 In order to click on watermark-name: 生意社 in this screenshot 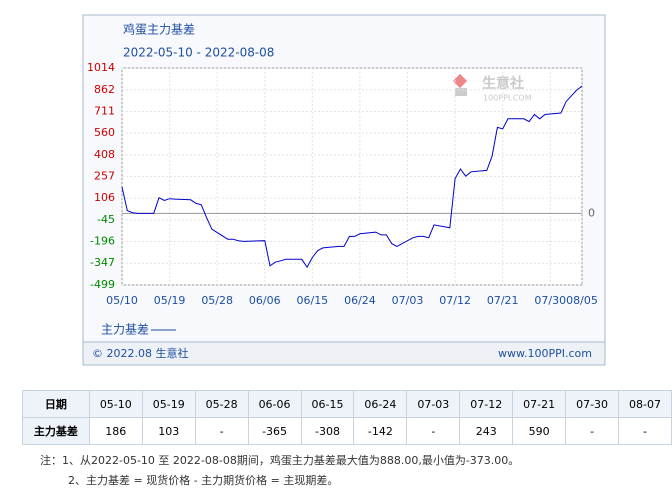, I will do `click(503, 83)`.